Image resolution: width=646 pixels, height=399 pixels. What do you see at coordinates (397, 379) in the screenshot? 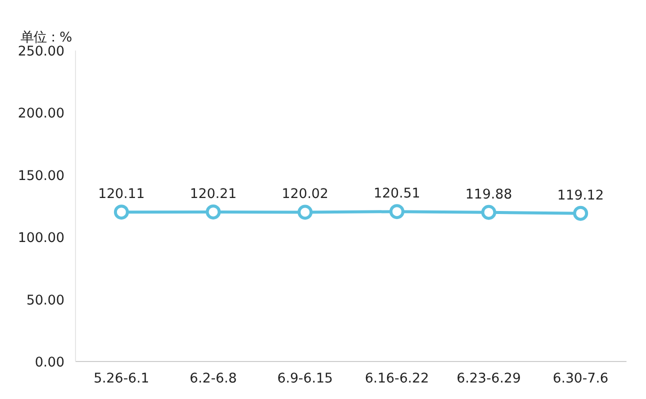
I see `x-tick-label: 6.16-6.22` at bounding box center [397, 379].